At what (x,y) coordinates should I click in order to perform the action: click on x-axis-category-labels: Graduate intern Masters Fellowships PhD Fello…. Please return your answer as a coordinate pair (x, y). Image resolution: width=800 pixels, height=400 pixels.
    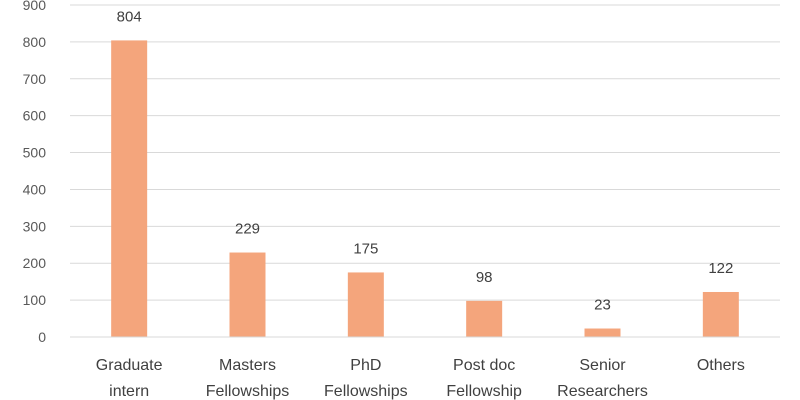
    Looking at the image, I should click on (420, 378).